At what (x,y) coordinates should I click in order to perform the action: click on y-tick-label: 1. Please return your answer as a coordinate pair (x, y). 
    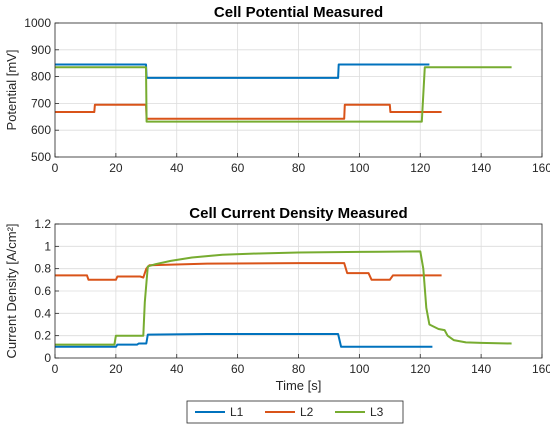
    Looking at the image, I should click on (47, 246).